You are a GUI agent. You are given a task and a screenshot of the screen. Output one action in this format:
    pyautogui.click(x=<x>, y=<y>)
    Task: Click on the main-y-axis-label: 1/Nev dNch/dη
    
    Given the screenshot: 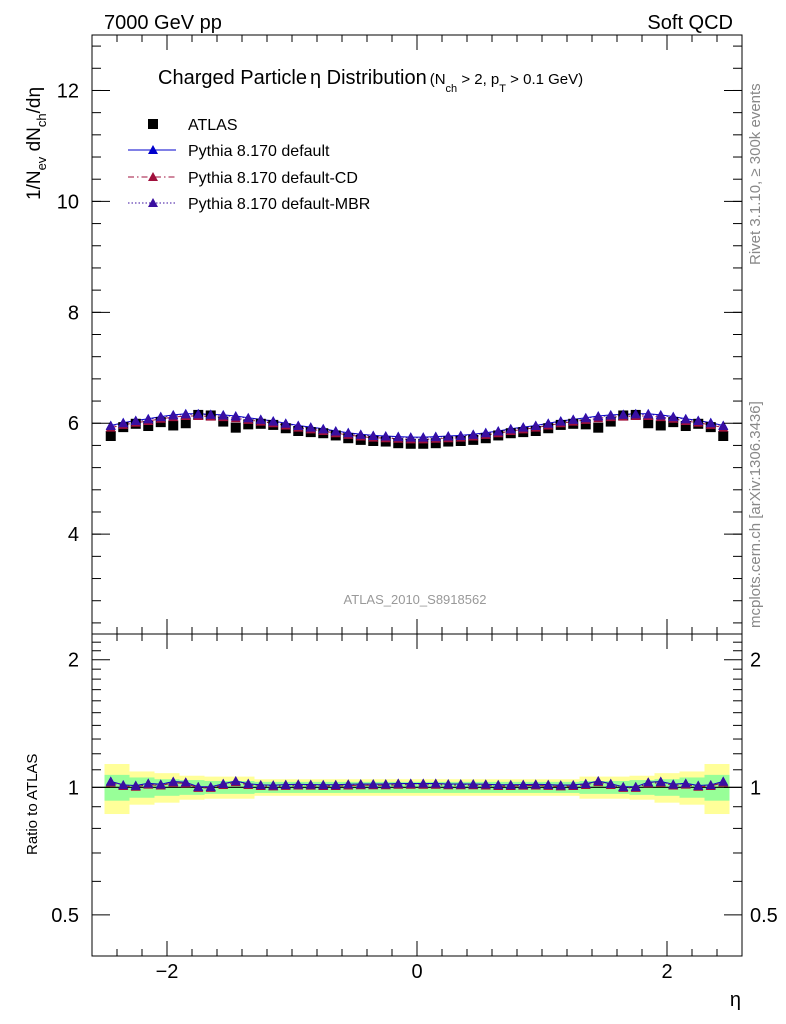 What is the action you would take?
    pyautogui.click(x=36, y=143)
    